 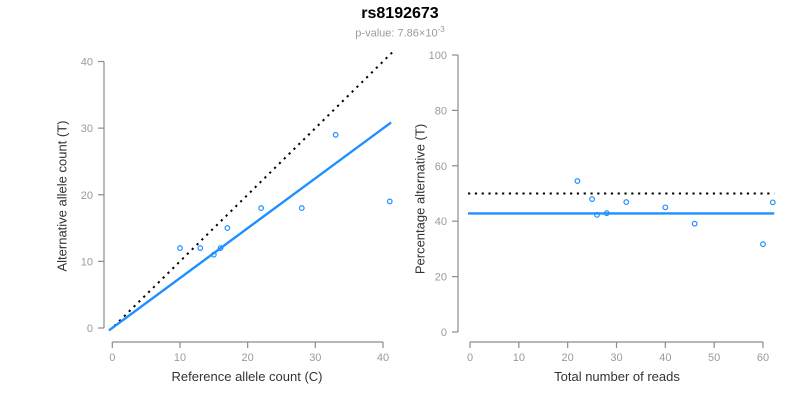 What do you see at coordinates (441, 111) in the screenshot?
I see `y-tick-label: 80` at bounding box center [441, 111].